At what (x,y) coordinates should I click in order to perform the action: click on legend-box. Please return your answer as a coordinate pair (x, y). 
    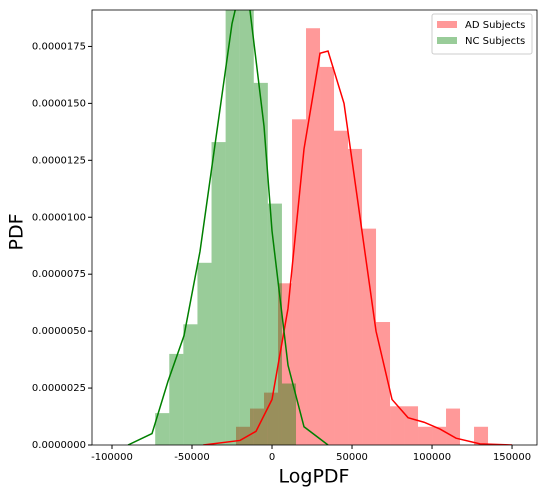
    Looking at the image, I should click on (482, 34).